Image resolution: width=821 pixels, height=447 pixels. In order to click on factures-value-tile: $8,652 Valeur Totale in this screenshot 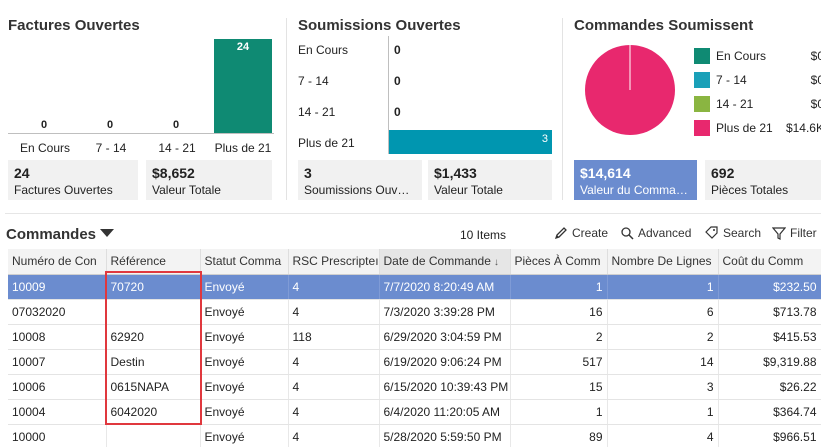, I will do `click(209, 180)`.